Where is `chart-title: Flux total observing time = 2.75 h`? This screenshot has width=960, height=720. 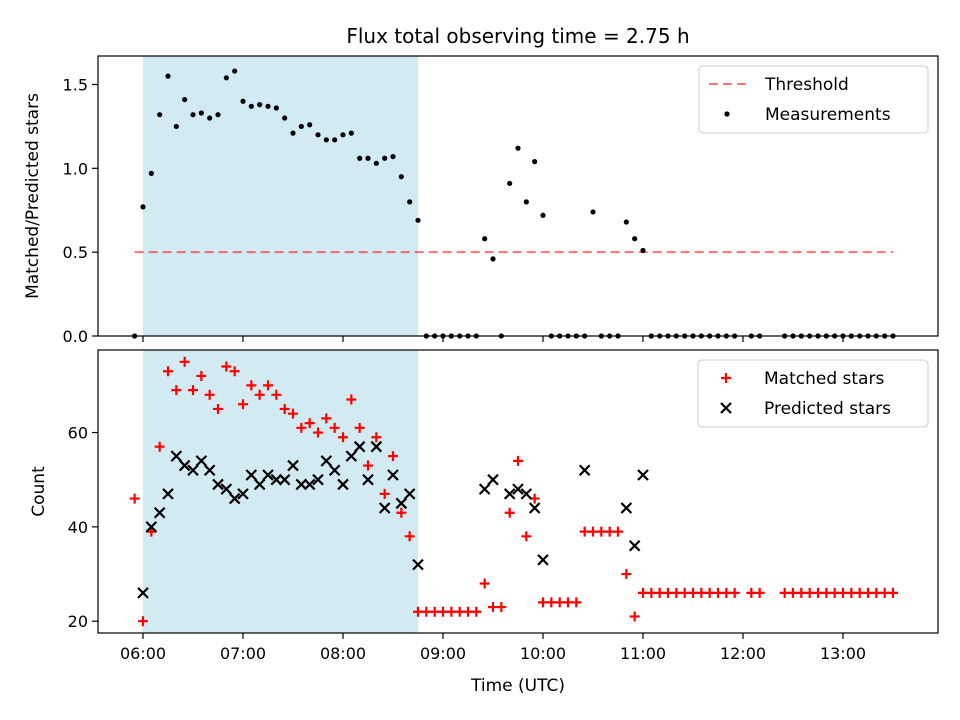
chart-title: Flux total observing time = 2.75 h is located at coordinates (517, 36).